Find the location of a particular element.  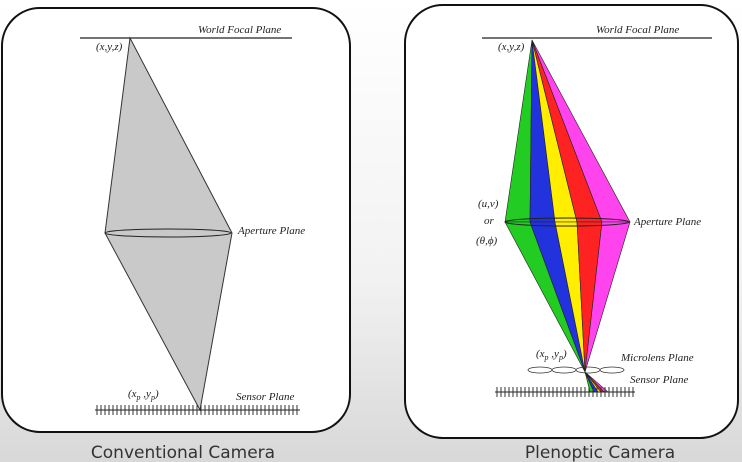

label: Microlens Plane is located at coordinates (657, 358).